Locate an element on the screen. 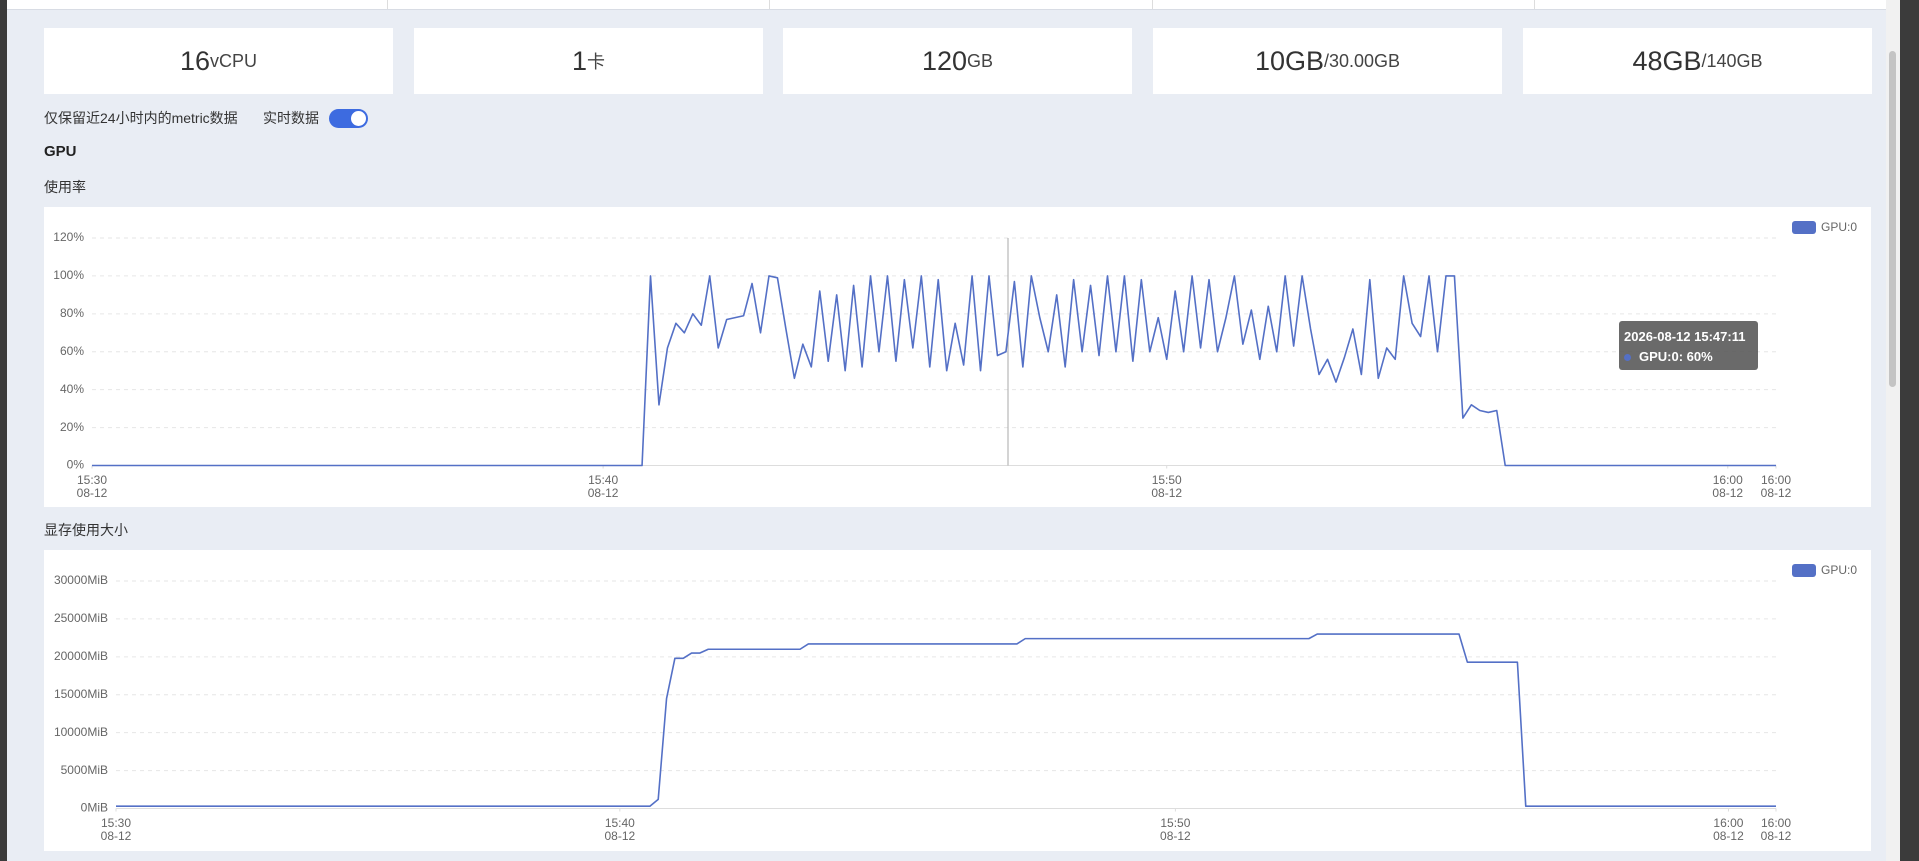 This screenshot has height=861, width=1919. tooltip-row: GPU:0: 60% is located at coordinates (1688, 357).